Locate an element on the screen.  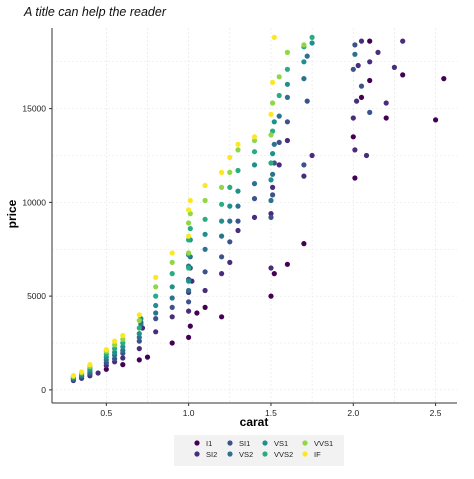
y-tick-label: 5000 is located at coordinates (36, 296).